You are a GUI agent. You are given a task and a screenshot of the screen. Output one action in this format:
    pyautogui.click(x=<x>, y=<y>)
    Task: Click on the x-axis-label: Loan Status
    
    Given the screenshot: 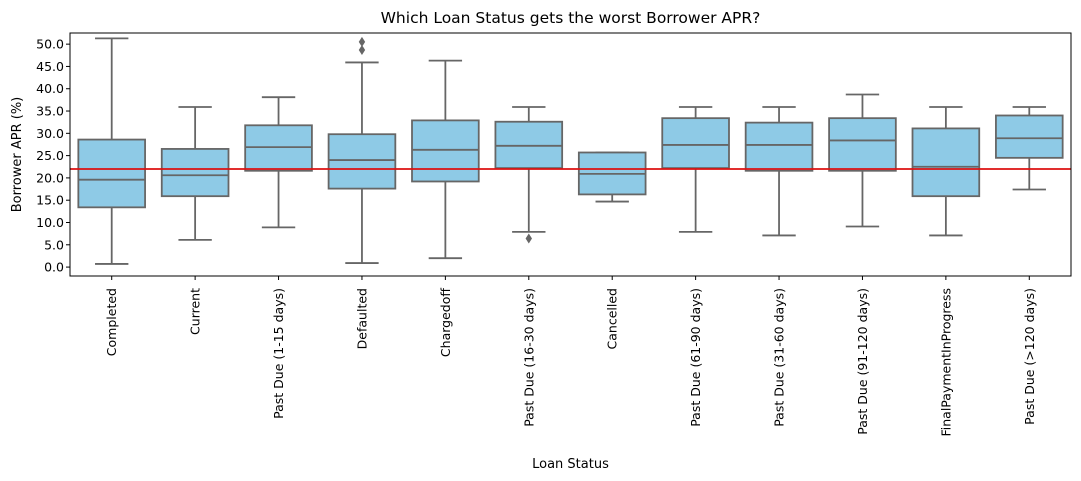 What is the action you would take?
    pyautogui.click(x=570, y=464)
    